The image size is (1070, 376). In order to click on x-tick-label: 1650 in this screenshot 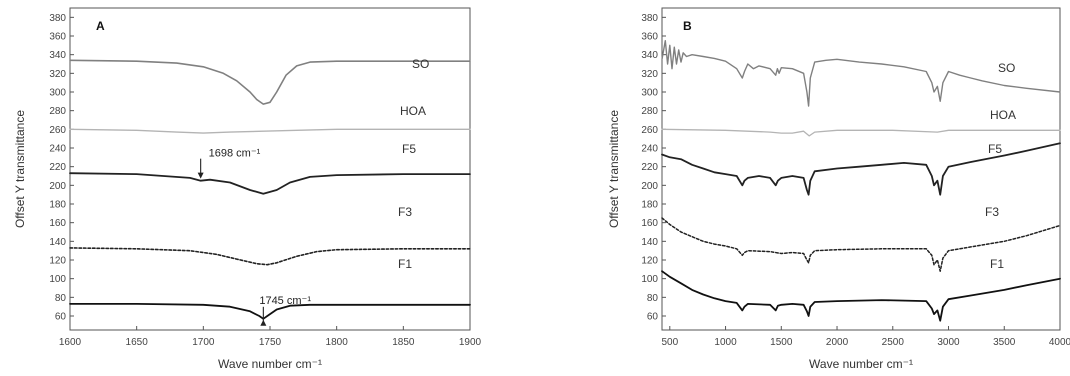, I will do `click(137, 342)`.